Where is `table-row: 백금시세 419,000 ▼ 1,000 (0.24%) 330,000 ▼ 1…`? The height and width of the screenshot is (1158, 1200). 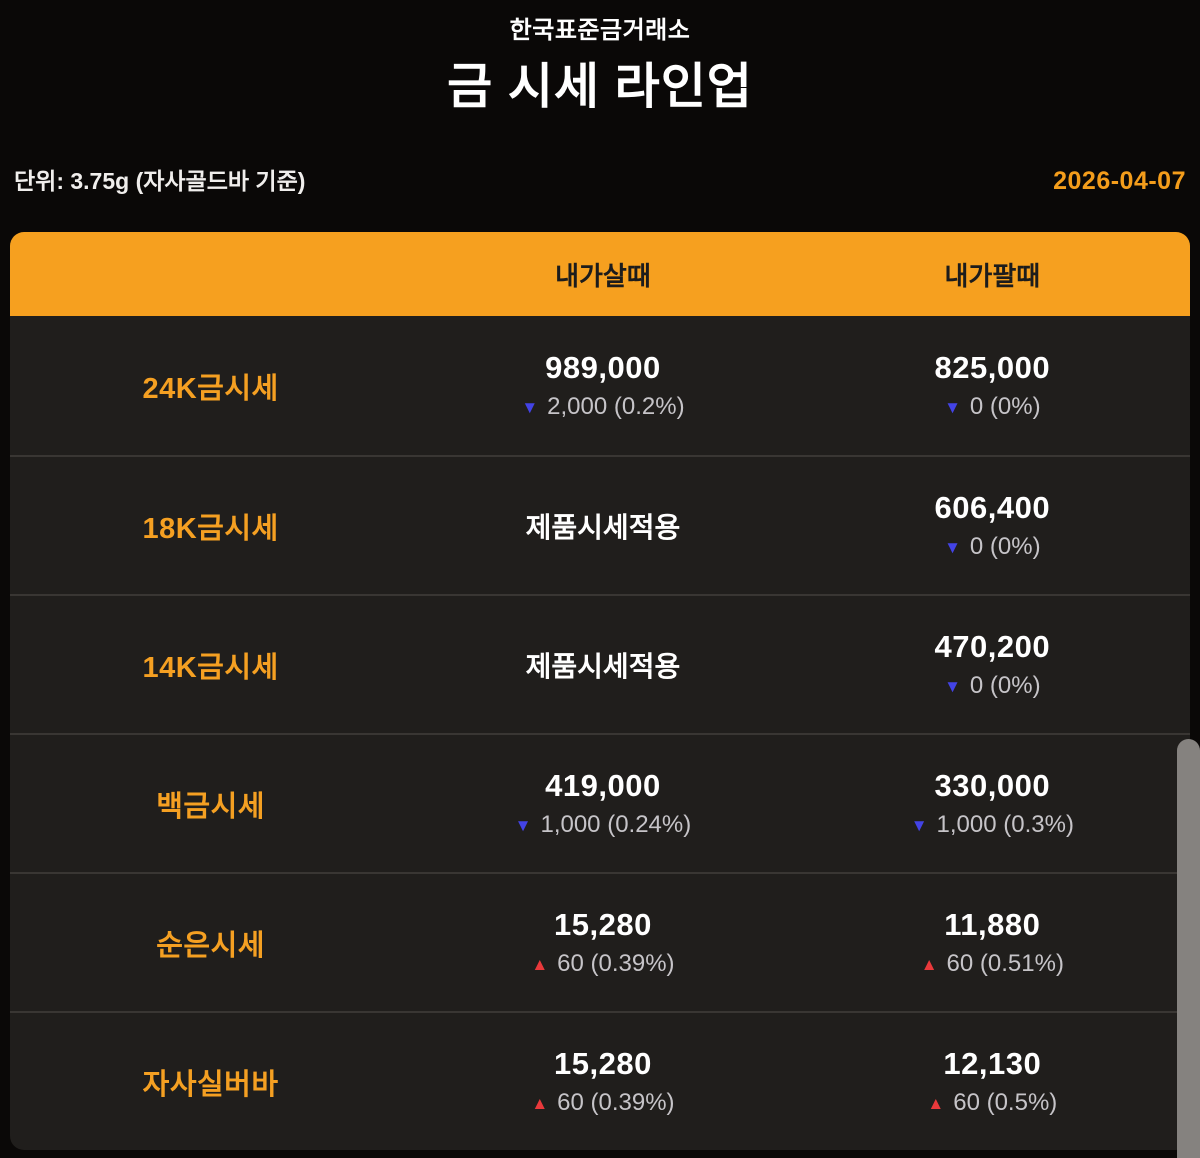 table-row: 백금시세 419,000 ▼ 1,000 (0.24%) 330,000 ▼ 1… is located at coordinates (600, 802).